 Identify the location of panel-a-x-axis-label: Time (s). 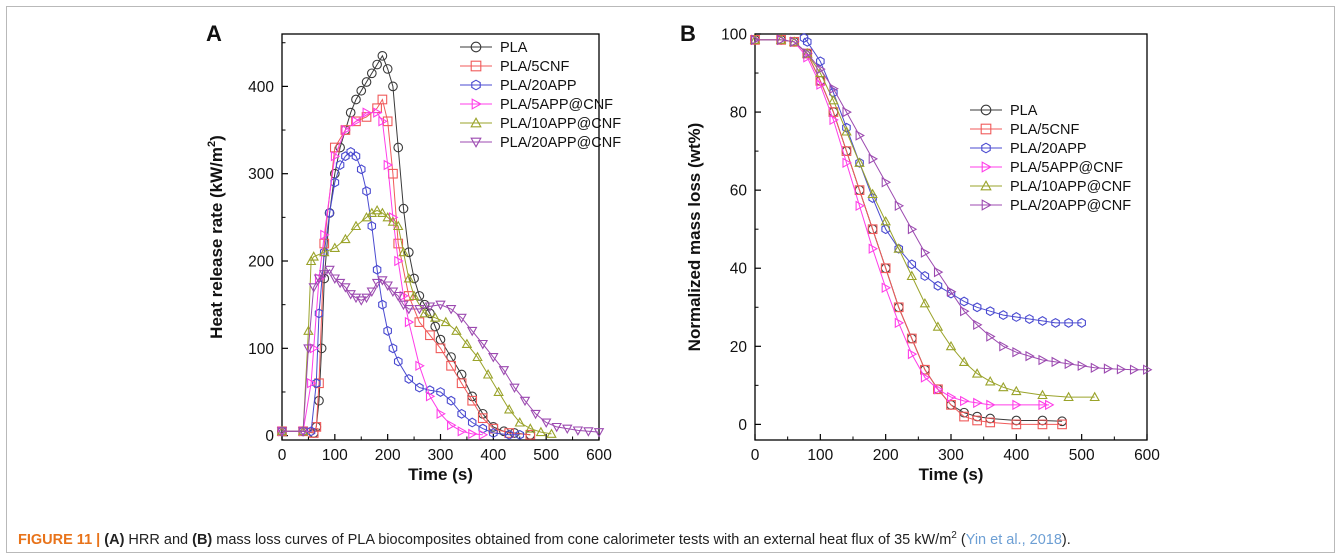
(440, 474).